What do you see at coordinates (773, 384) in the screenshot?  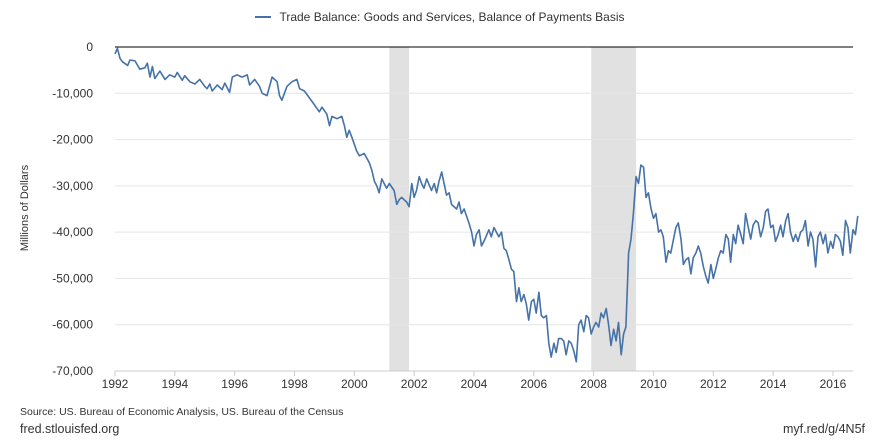 I see `x-tick-label: 2014` at bounding box center [773, 384].